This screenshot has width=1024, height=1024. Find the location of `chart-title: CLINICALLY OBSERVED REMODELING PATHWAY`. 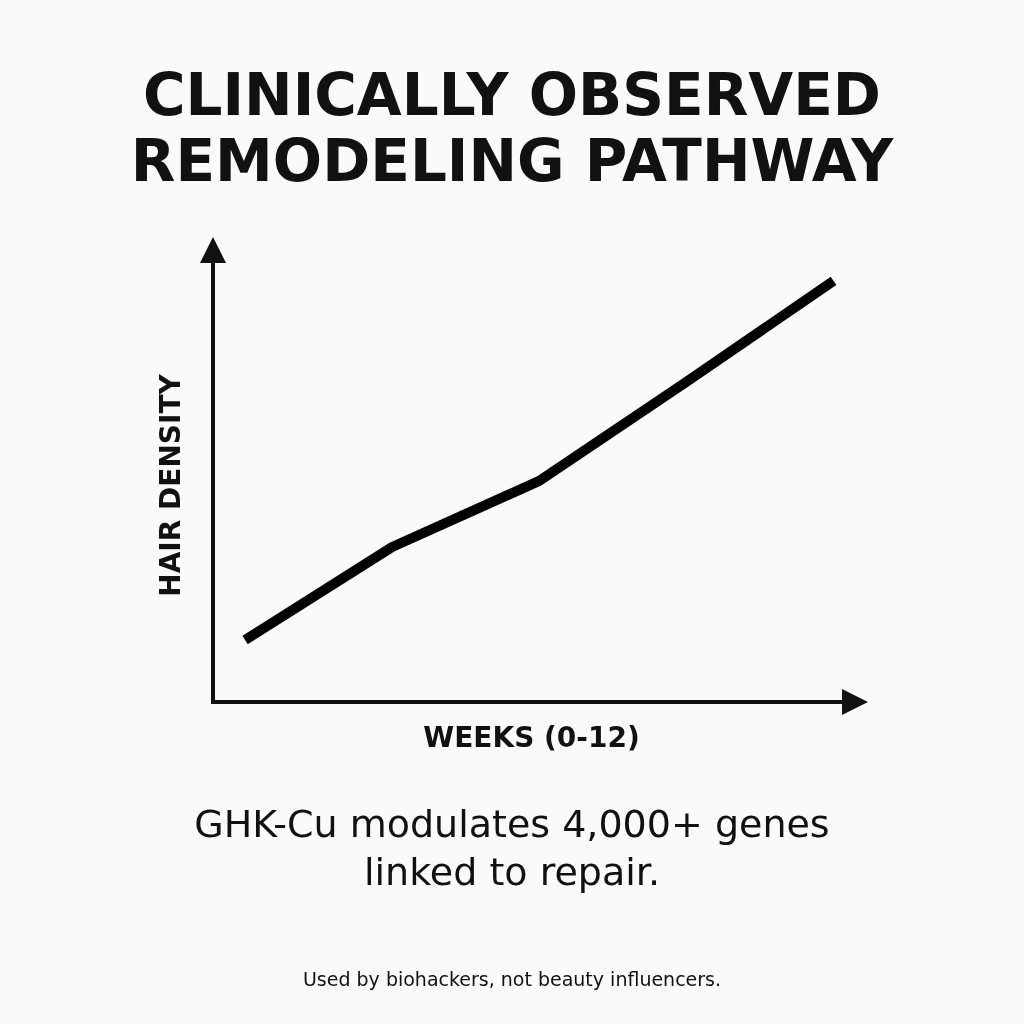

chart-title: CLINICALLY OBSERVED REMODELING PATHWAY is located at coordinates (512, 128).